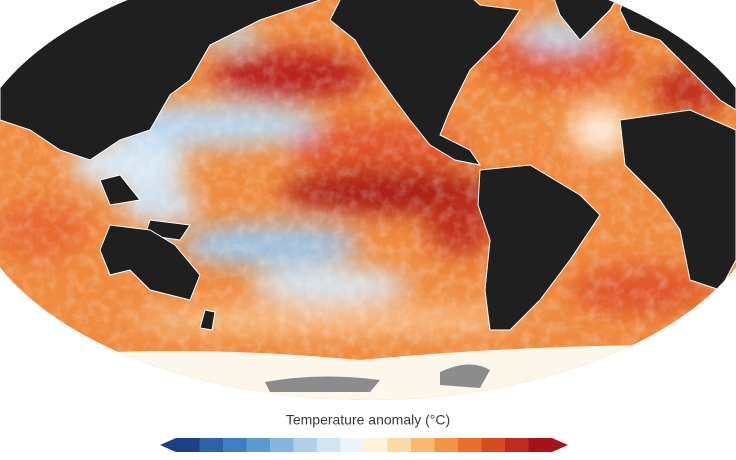 Image resolution: width=736 pixels, height=460 pixels. I want to click on colorbar-title: Temperature anomaly (°C), so click(368, 420).